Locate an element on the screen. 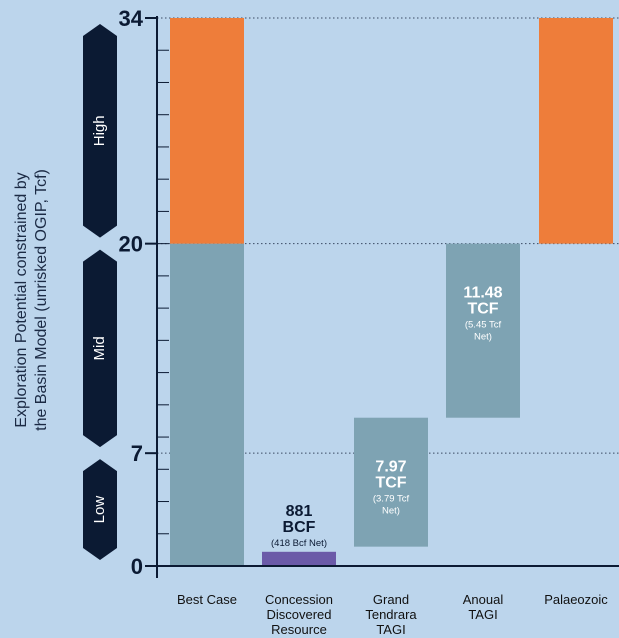 The image size is (619, 638). y-axis-title-line1: Exploration Potential constrained by is located at coordinates (21, 299).